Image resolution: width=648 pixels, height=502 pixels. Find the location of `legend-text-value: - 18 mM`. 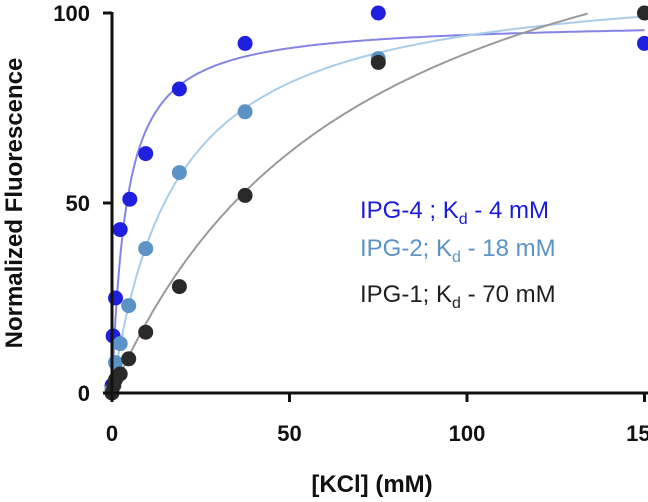

legend-text-value: - 18 mM is located at coordinates (508, 248).